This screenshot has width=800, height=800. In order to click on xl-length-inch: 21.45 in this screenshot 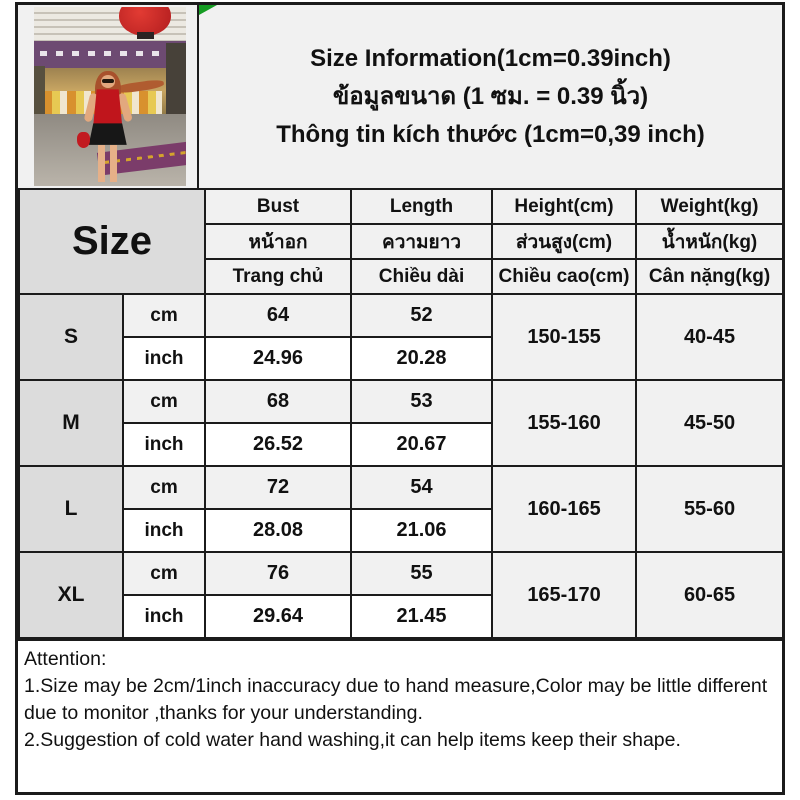, I will do `click(422, 616)`.